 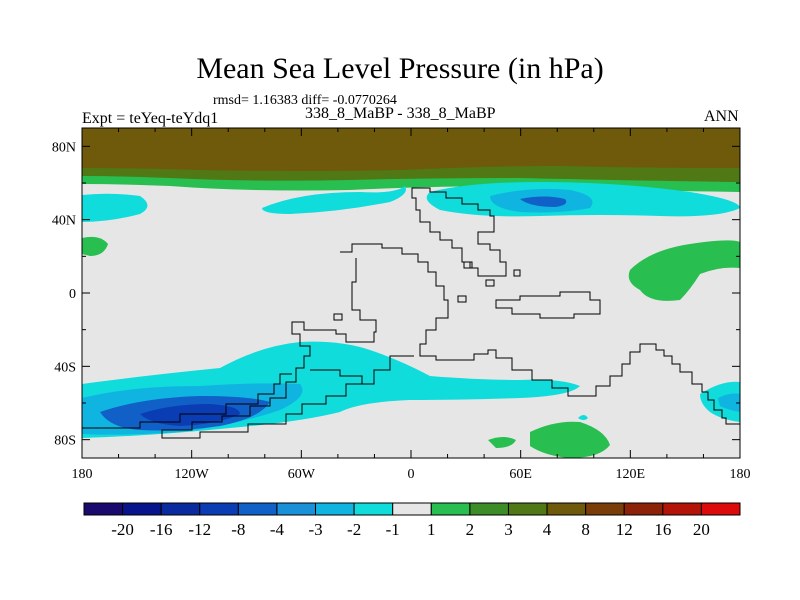 I want to click on green-region-antarctic-small, so click(x=502, y=442).